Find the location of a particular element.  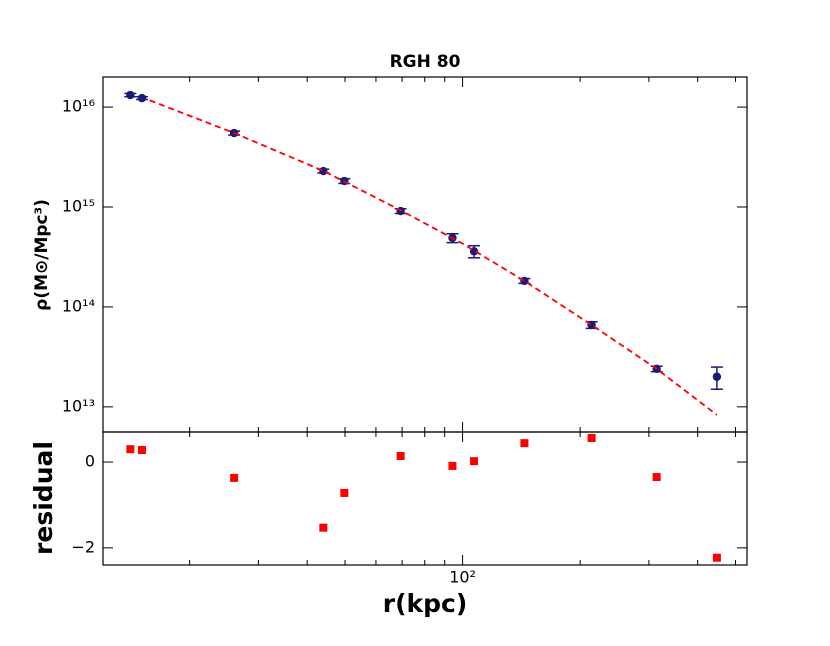

y-tick-label: 10¹⁴ is located at coordinates (78, 305).